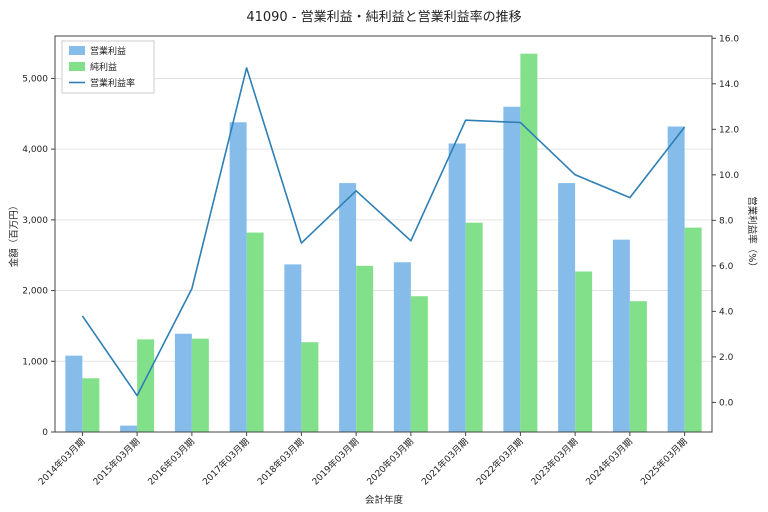 The image size is (768, 512). What do you see at coordinates (445, 462) in the screenshot?
I see `x-tick-label: 2021年03月期` at bounding box center [445, 462].